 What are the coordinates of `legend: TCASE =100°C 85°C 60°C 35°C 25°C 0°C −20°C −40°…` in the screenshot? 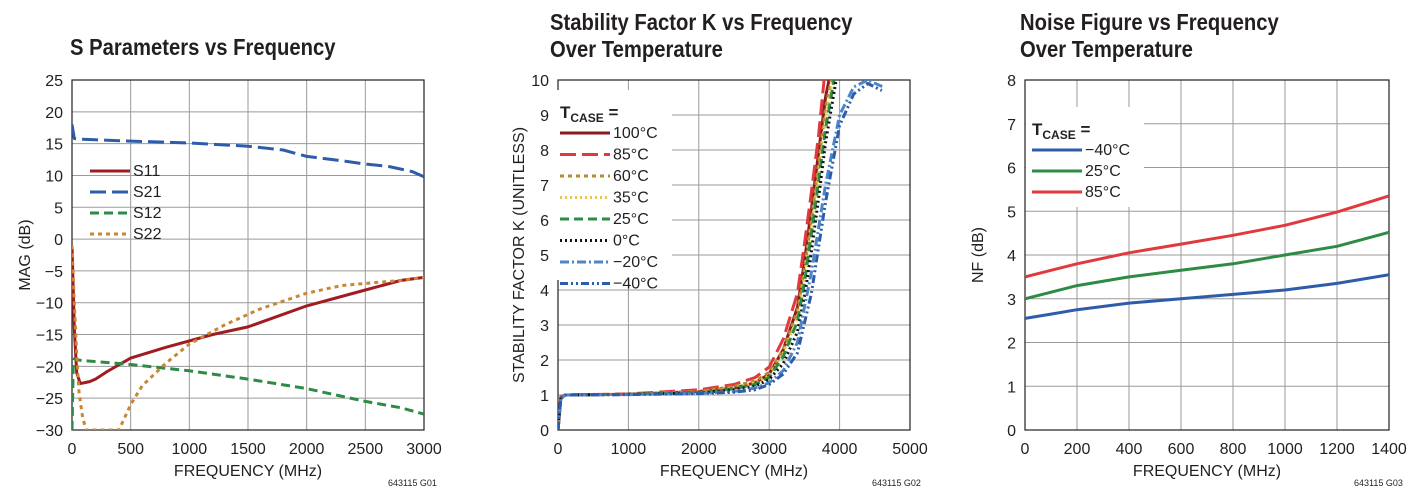 It's located at (613, 191).